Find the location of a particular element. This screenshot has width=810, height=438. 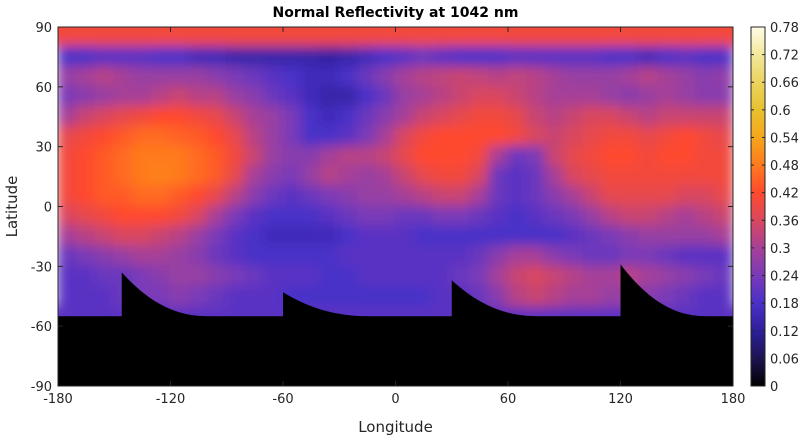

x-tick-label: -120 is located at coordinates (171, 399).